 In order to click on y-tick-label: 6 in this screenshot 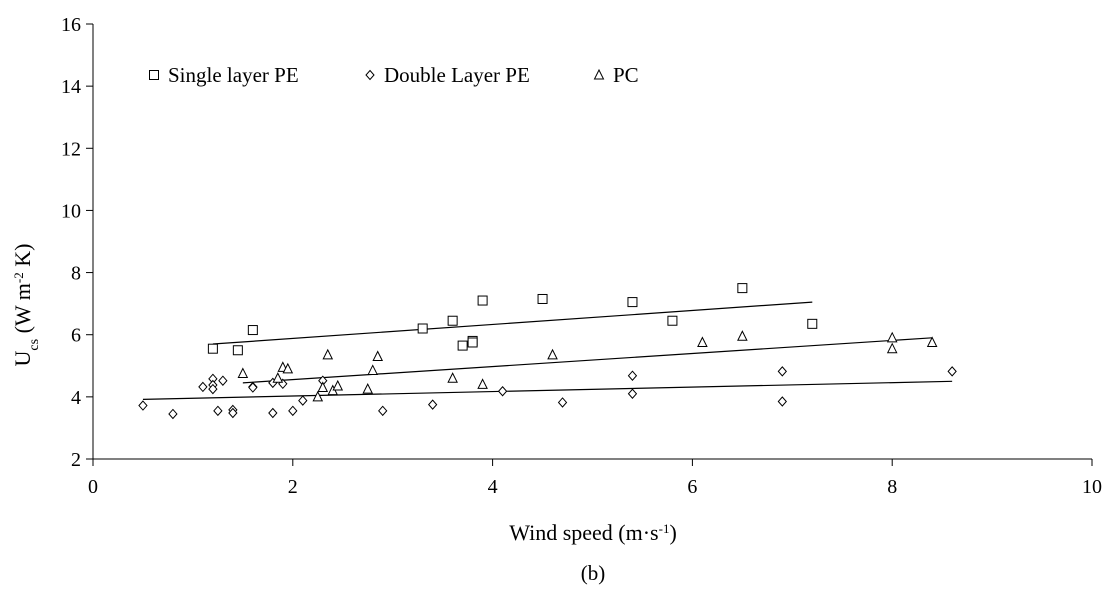, I will do `click(76, 336)`.